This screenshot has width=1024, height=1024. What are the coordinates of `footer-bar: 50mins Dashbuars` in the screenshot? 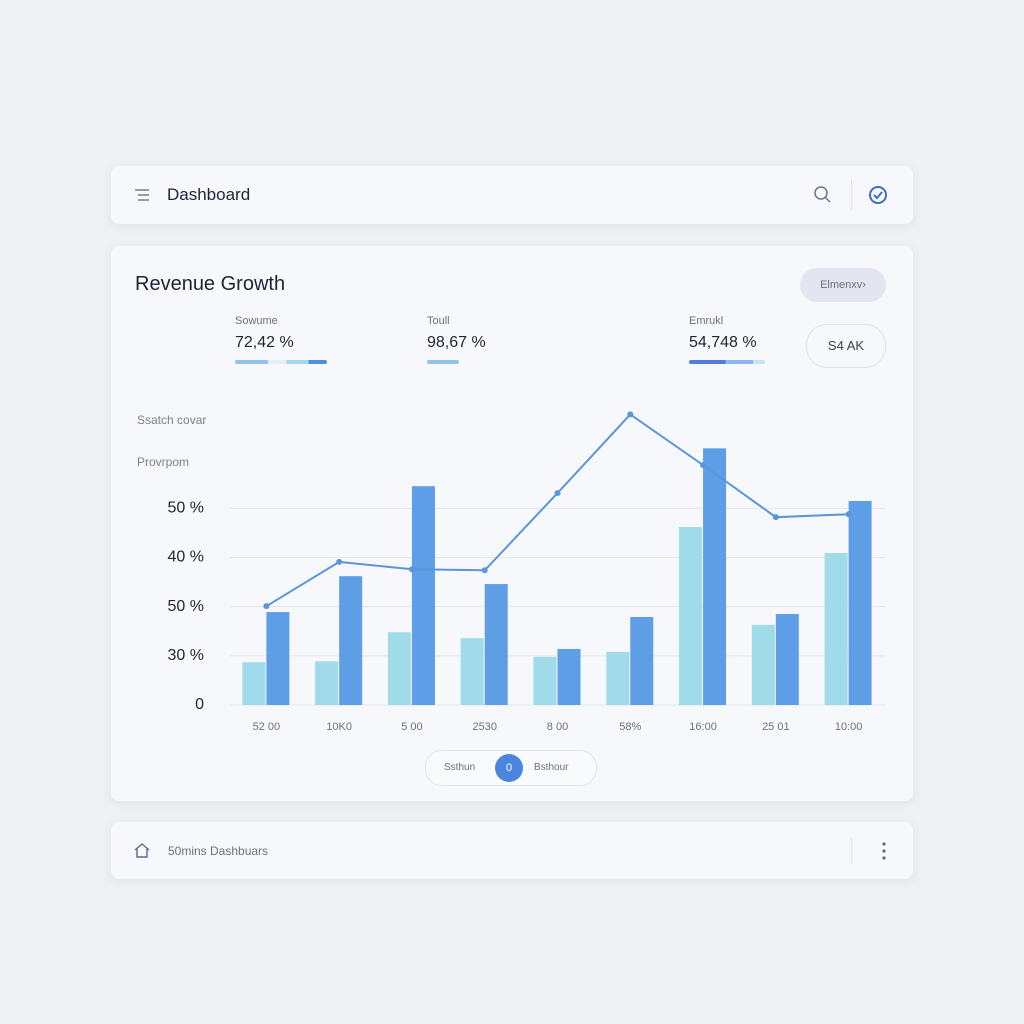 It's located at (512, 850).